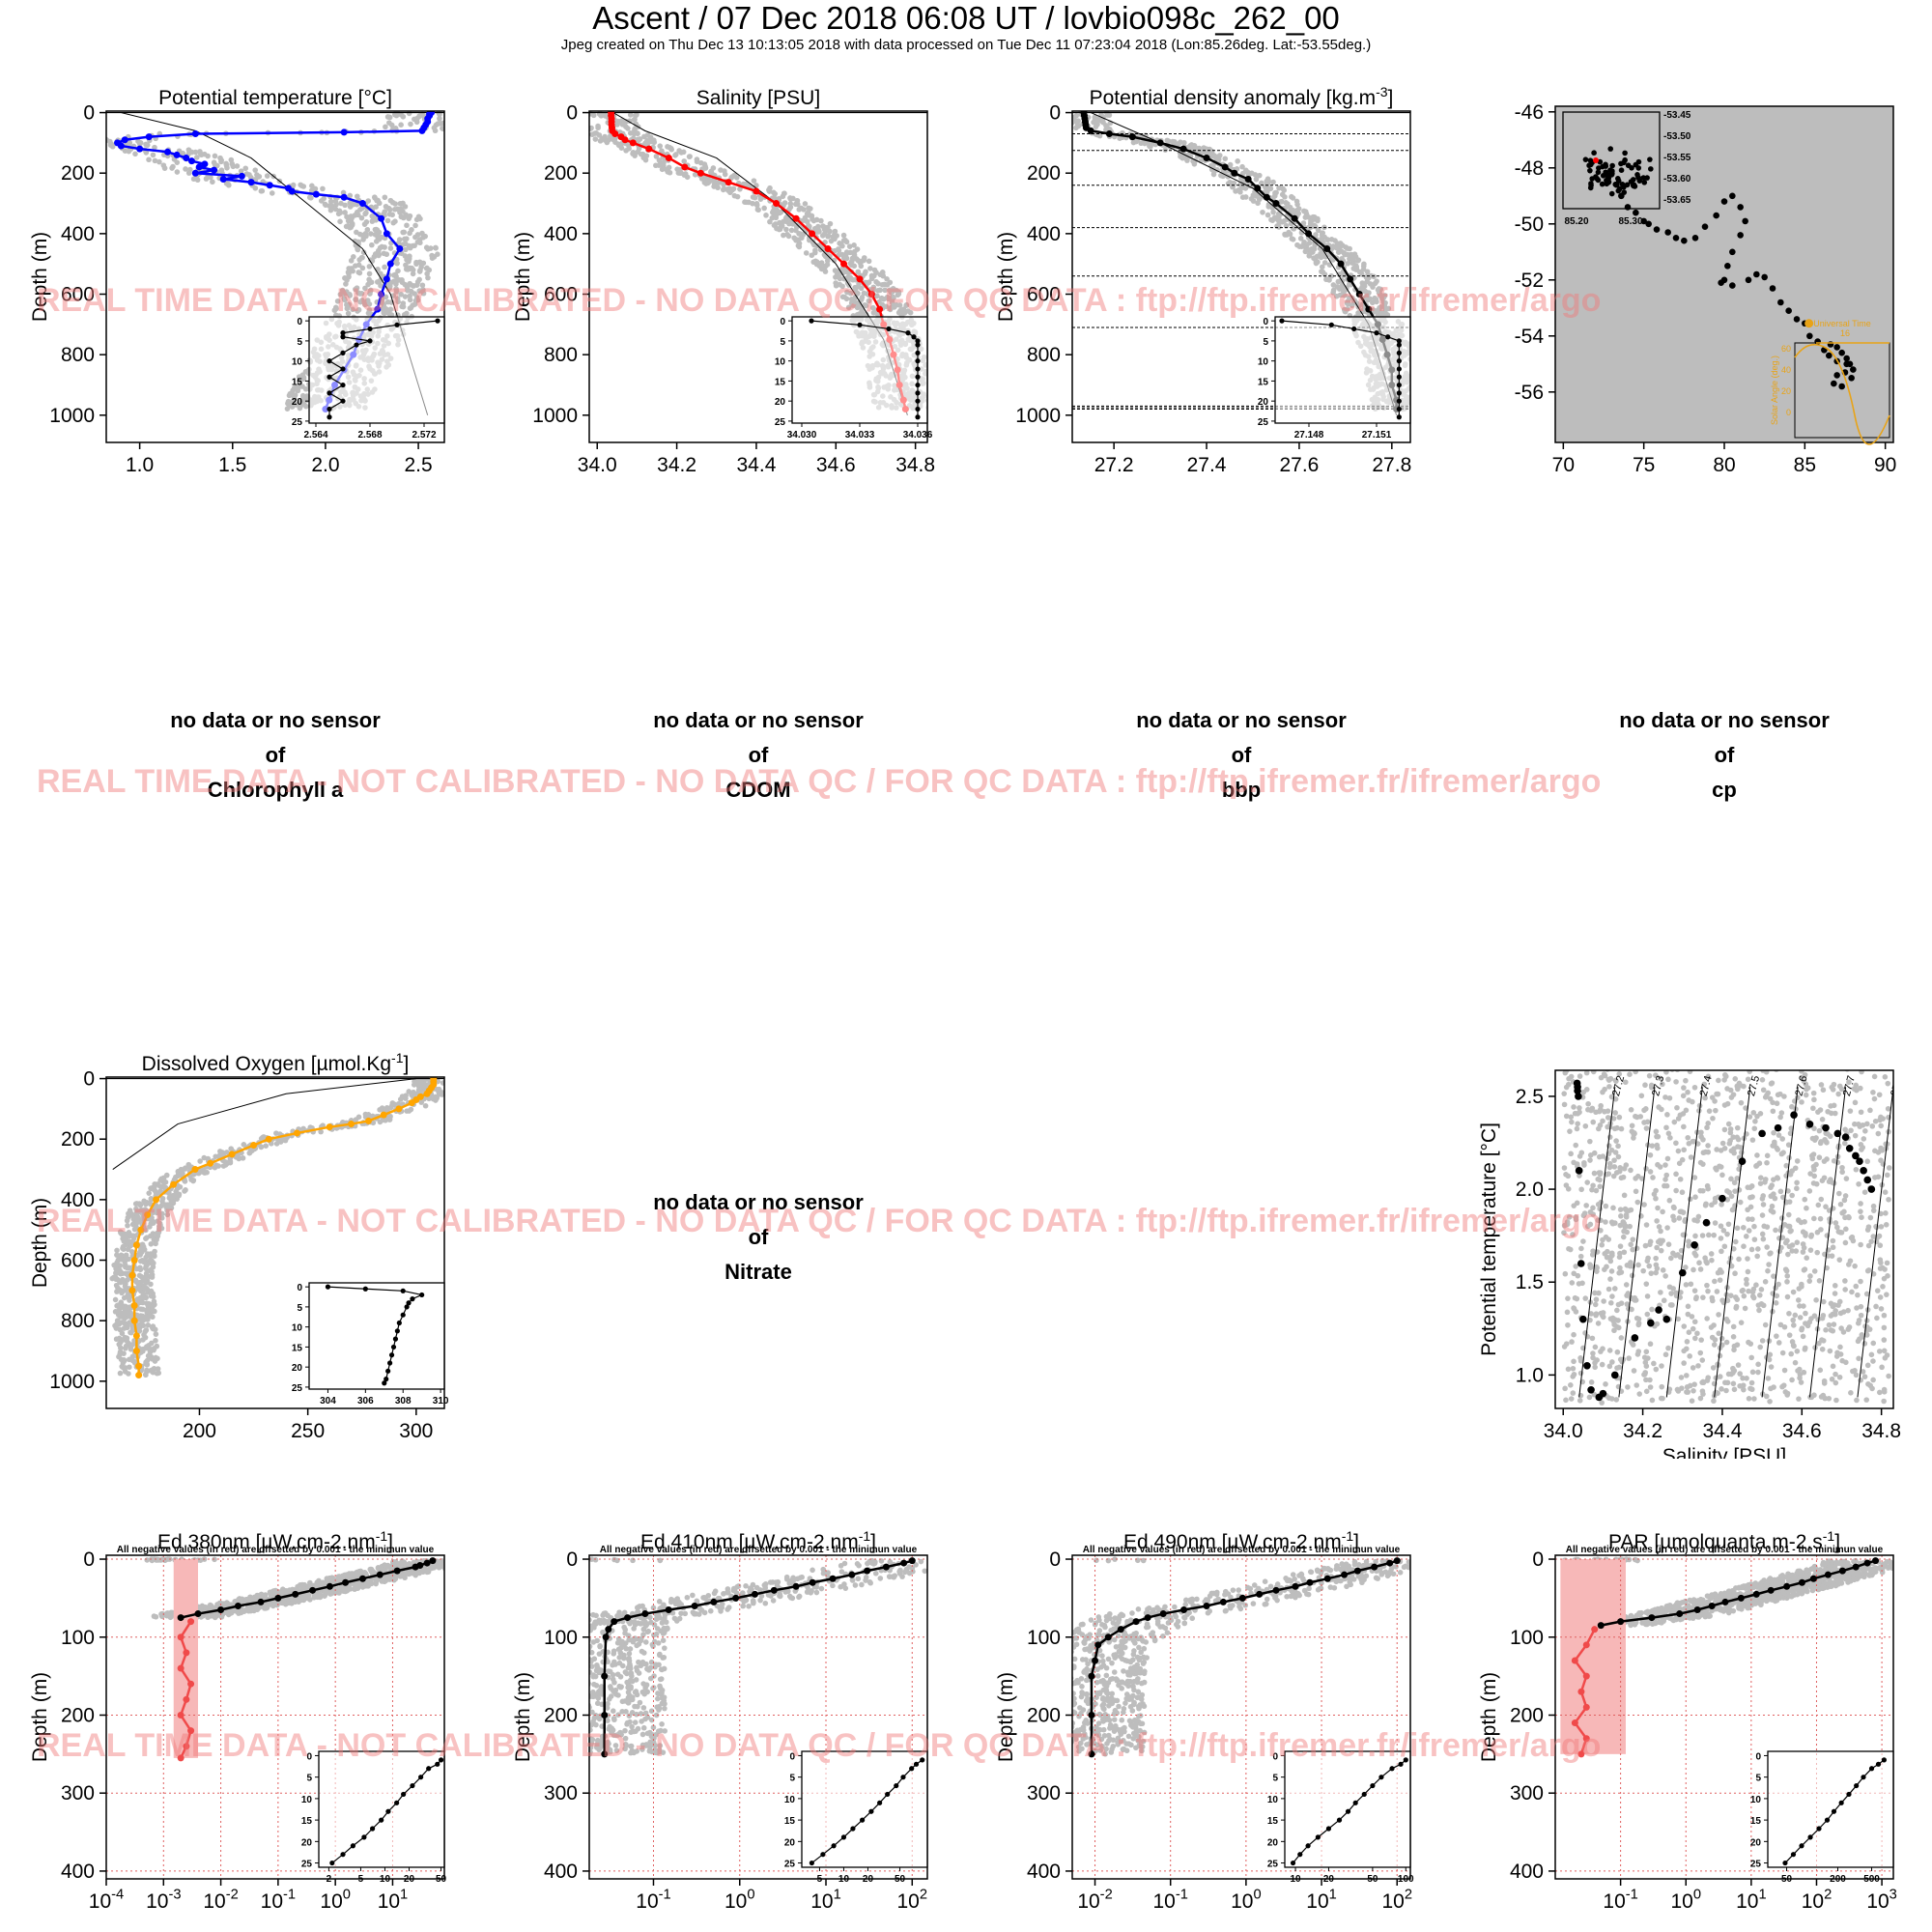  I want to click on x-tick-label: 80, so click(1724, 465).